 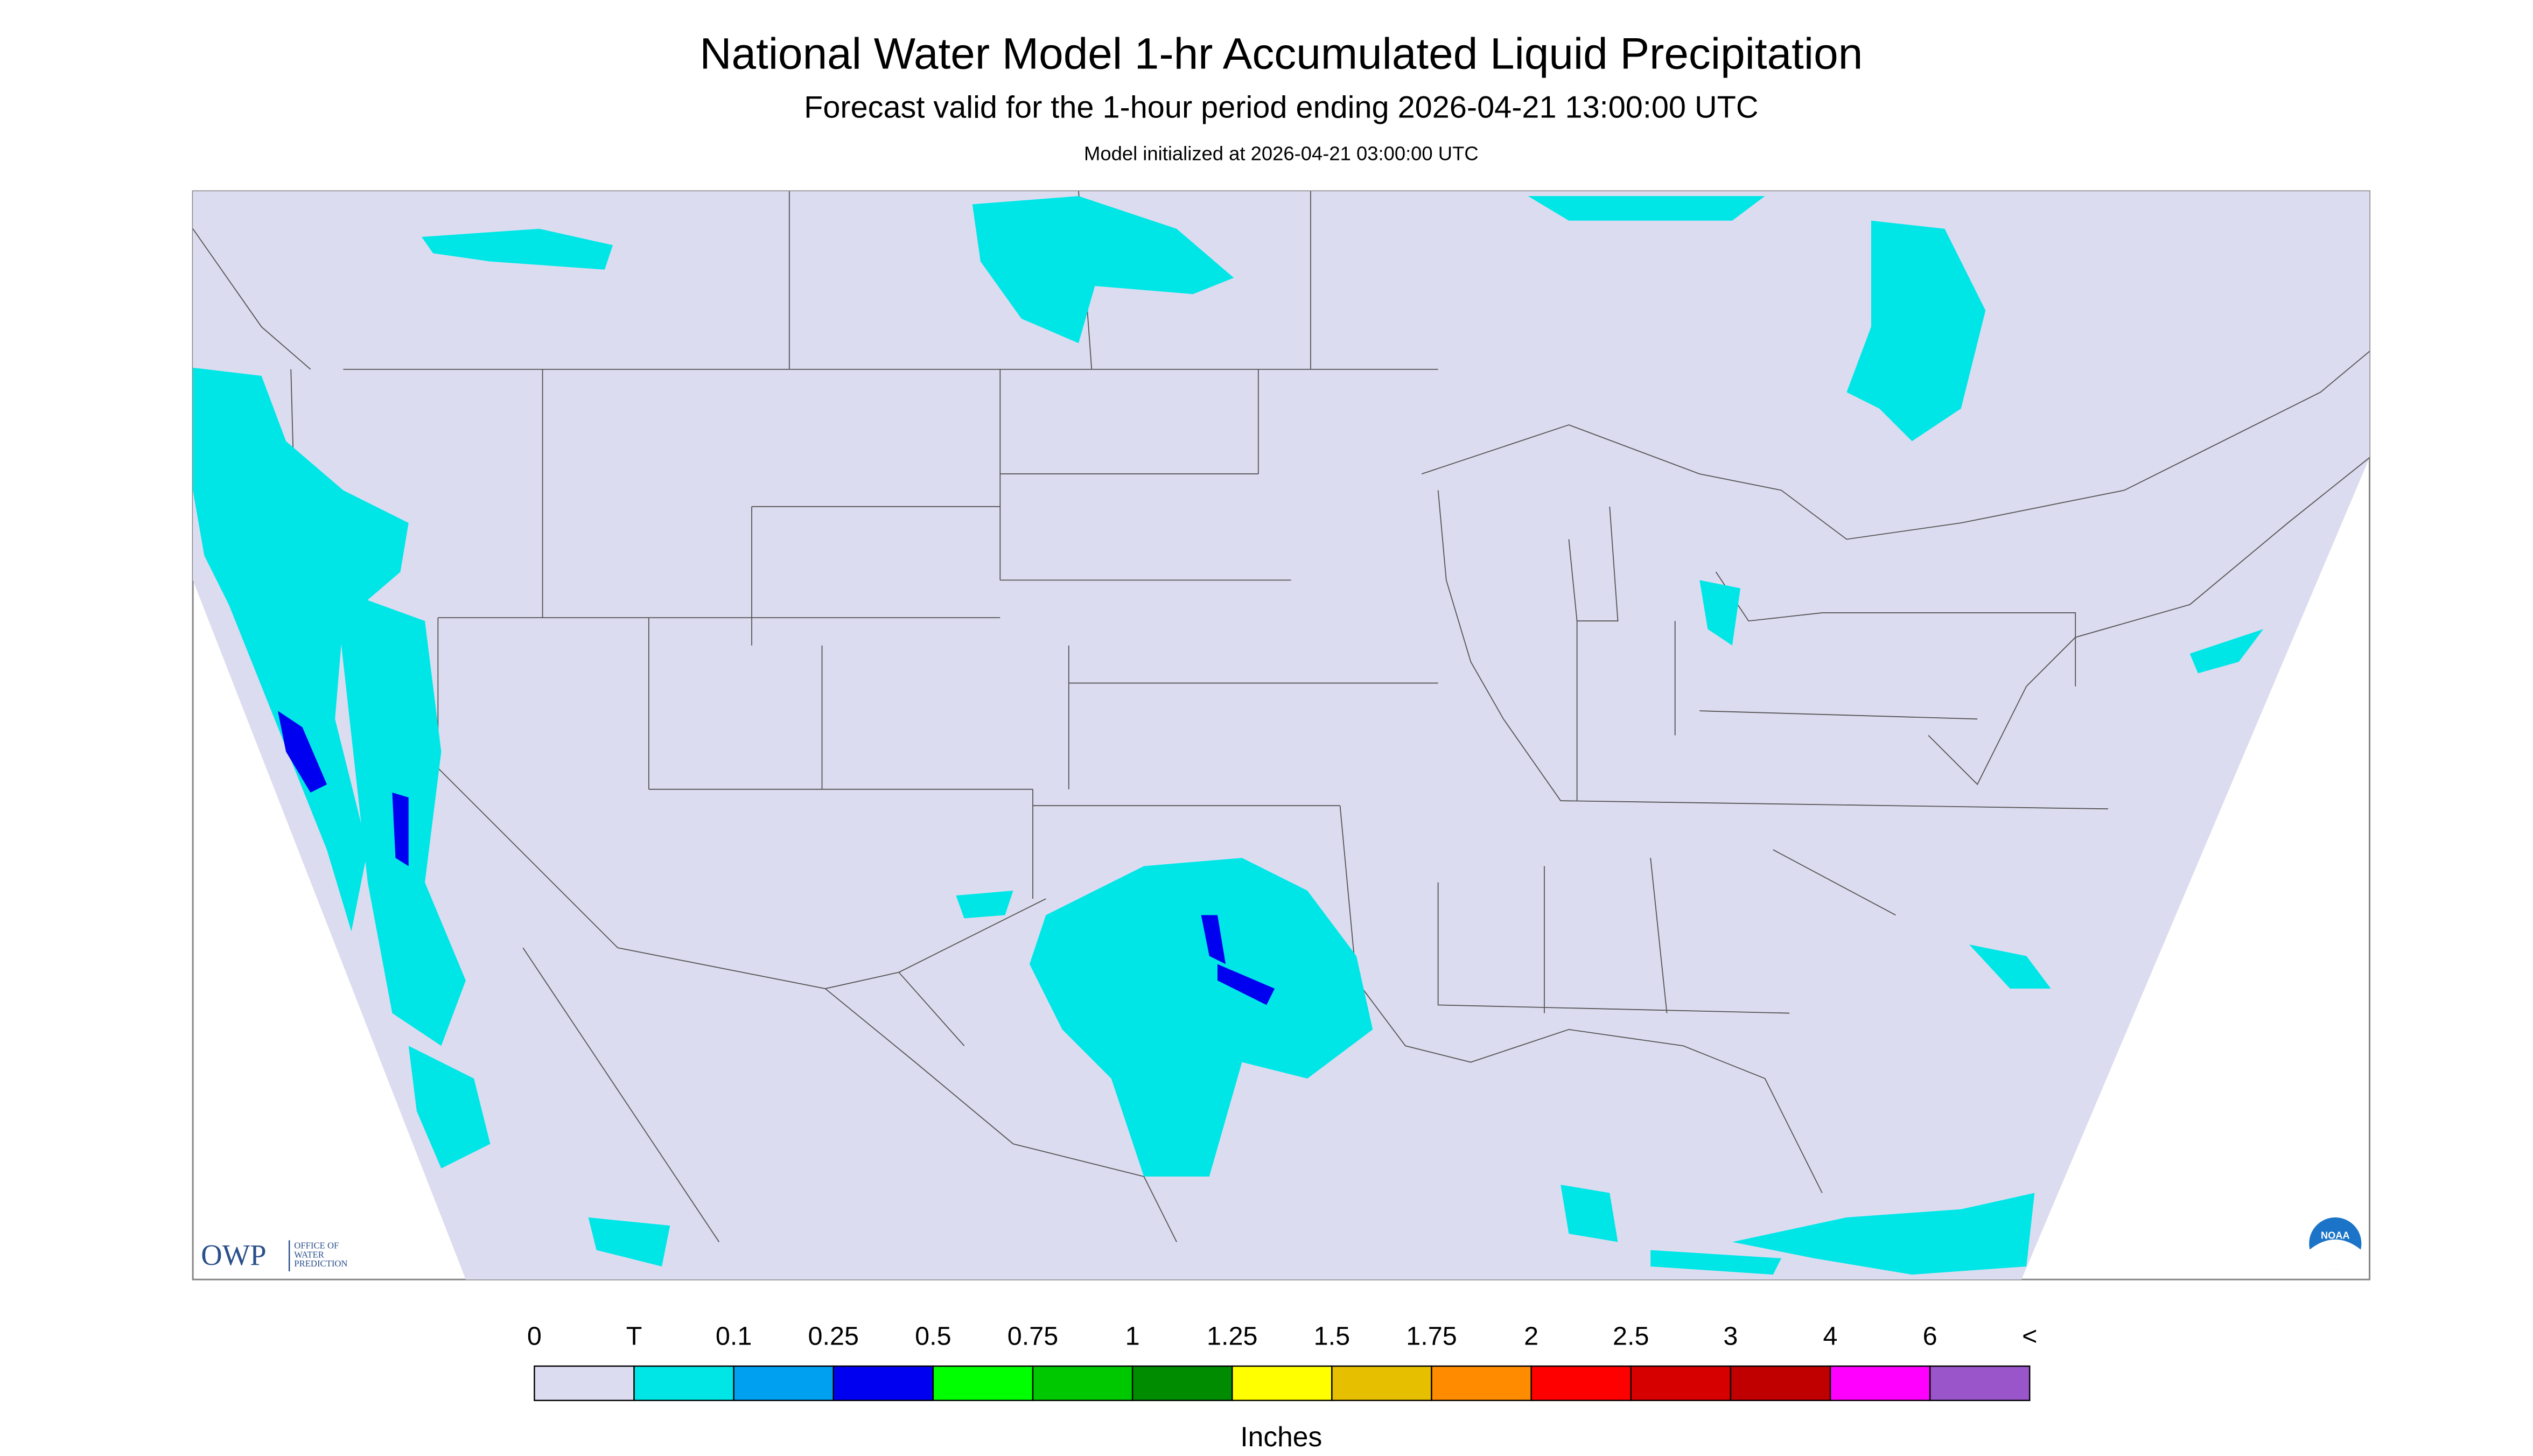 I want to click on legend-label: 1.25, so click(x=1232, y=1336).